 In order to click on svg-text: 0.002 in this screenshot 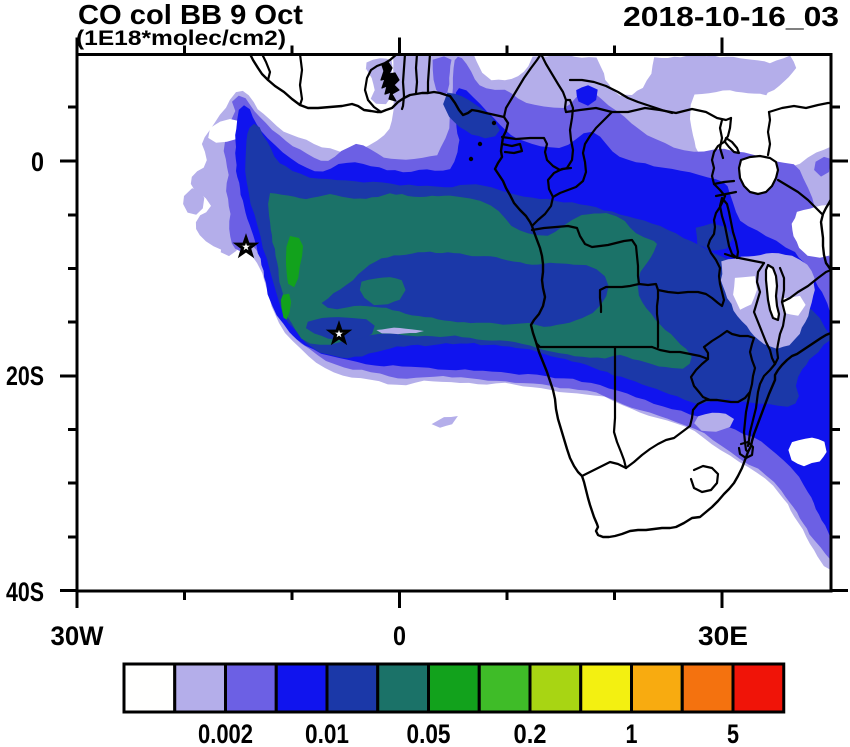, I will do `click(225, 733)`.